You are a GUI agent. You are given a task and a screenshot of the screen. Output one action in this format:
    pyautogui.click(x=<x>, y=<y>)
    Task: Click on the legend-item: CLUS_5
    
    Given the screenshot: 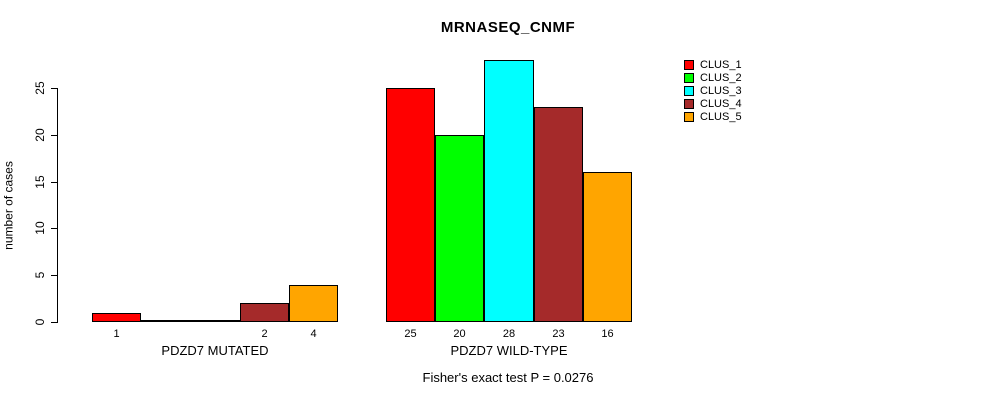 What is the action you would take?
    pyautogui.click(x=713, y=116)
    